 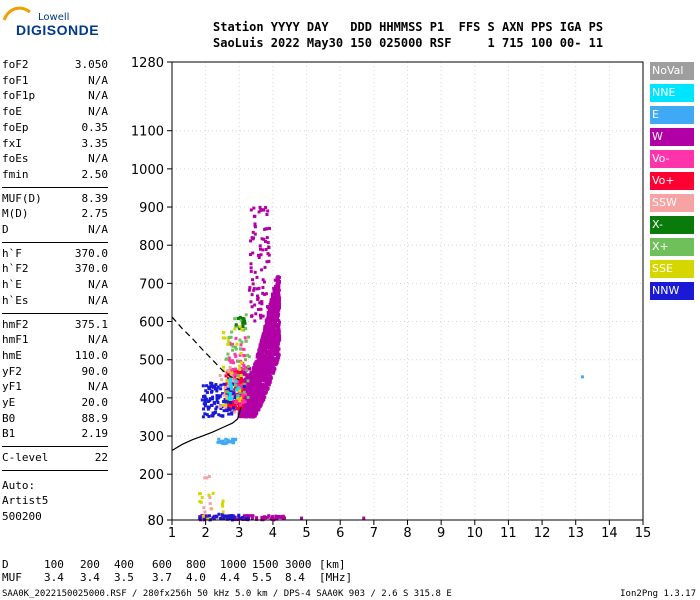 What do you see at coordinates (643, 533) in the screenshot?
I see `x-tick-label: 15` at bounding box center [643, 533].